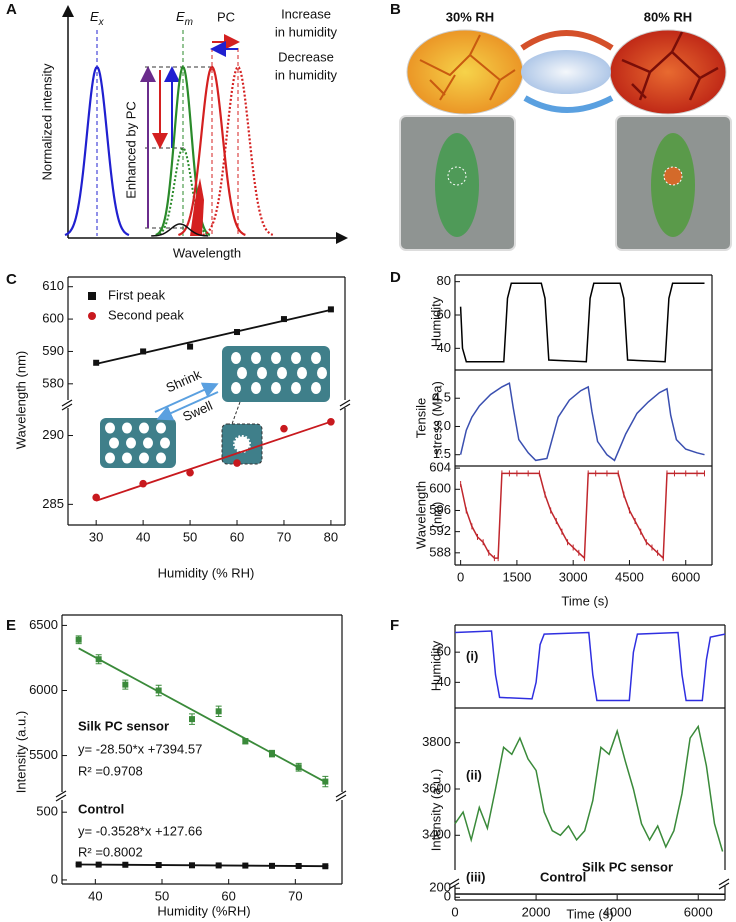 Image resolution: width=736 pixels, height=922 pixels. What do you see at coordinates (276, 374) in the screenshot?
I see `pc-box` at bounding box center [276, 374].